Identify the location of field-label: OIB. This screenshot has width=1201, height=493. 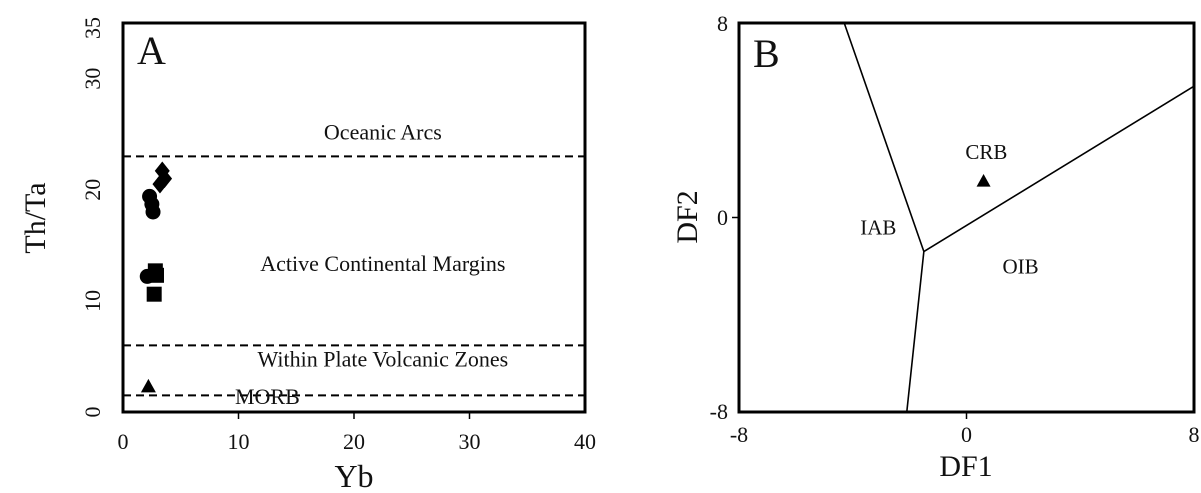
(1020, 266).